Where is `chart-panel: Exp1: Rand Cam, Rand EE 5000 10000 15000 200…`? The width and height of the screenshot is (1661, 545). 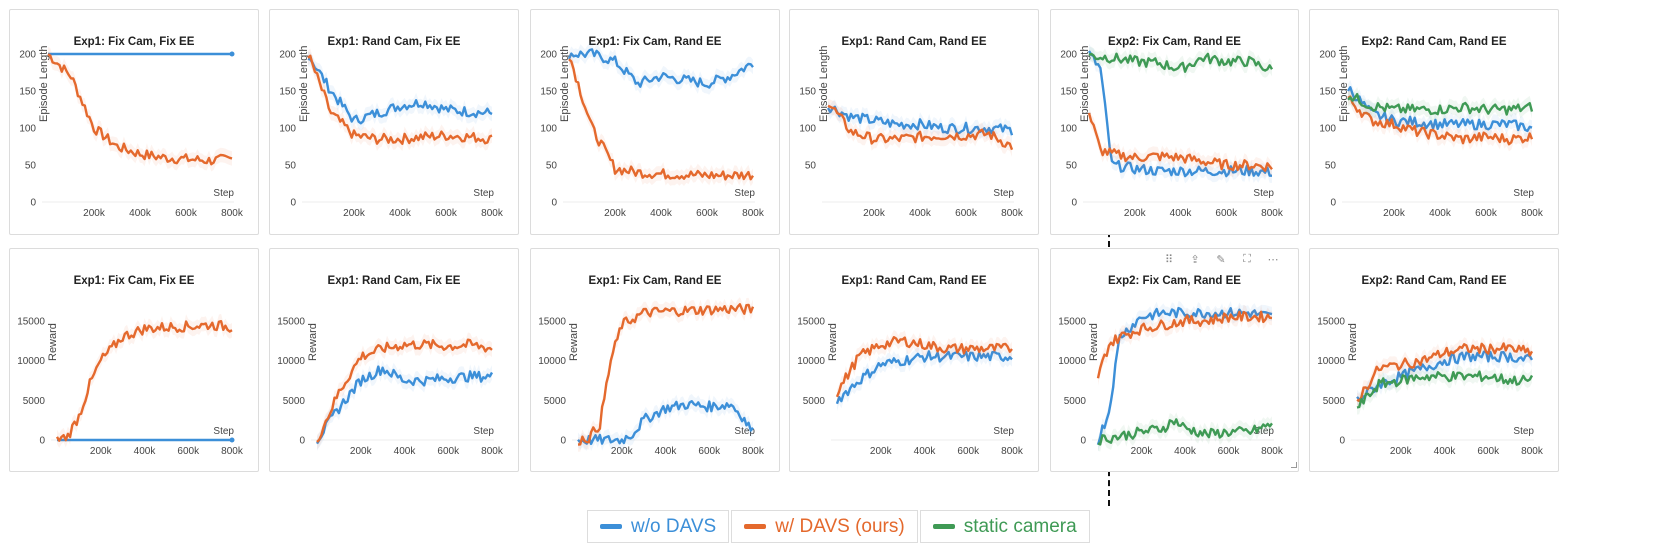 chart-panel: Exp1: Rand Cam, Rand EE 5000 10000 15000 200… is located at coordinates (914, 360).